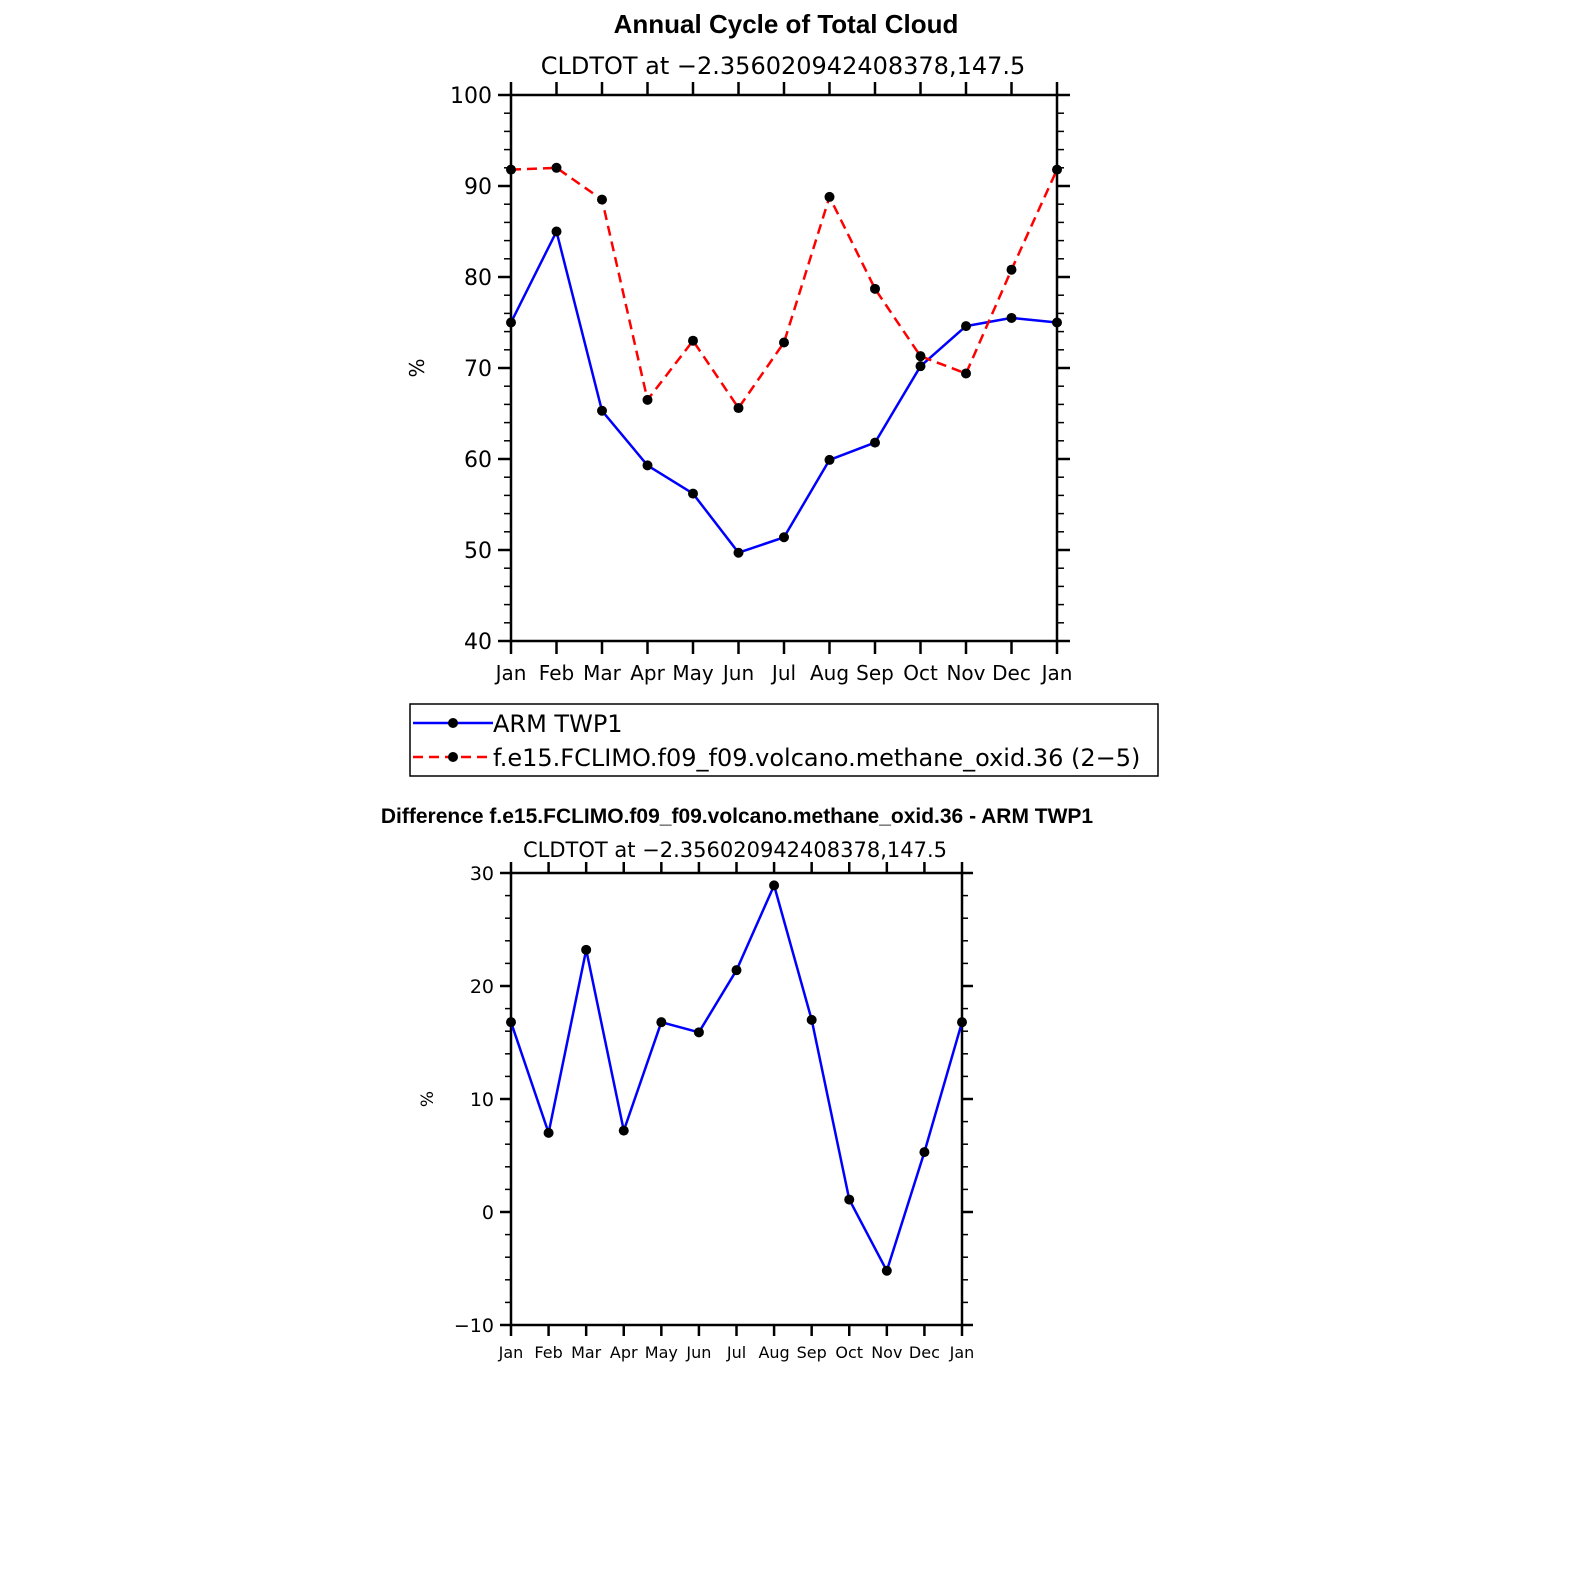  What do you see at coordinates (428, 1099) in the screenshot?
I see `bottom-y-axis-label: %` at bounding box center [428, 1099].